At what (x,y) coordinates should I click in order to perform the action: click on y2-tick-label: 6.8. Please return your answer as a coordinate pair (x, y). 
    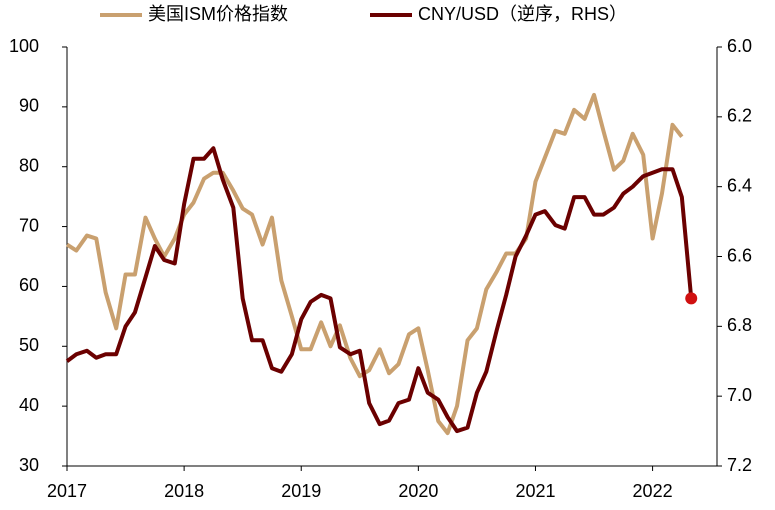
    Looking at the image, I should click on (739, 325).